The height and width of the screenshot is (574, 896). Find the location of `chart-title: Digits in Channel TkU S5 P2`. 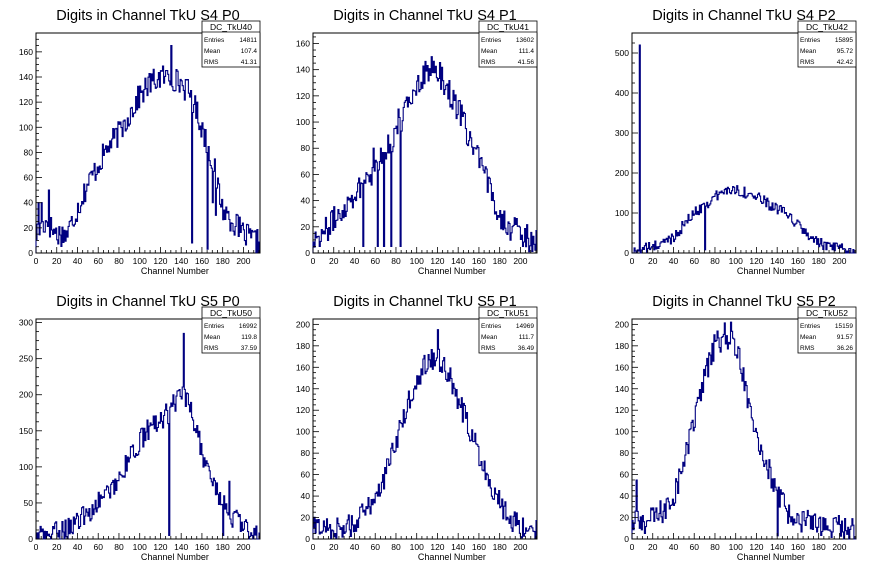

chart-title: Digits in Channel TkU S5 P2 is located at coordinates (744, 302).